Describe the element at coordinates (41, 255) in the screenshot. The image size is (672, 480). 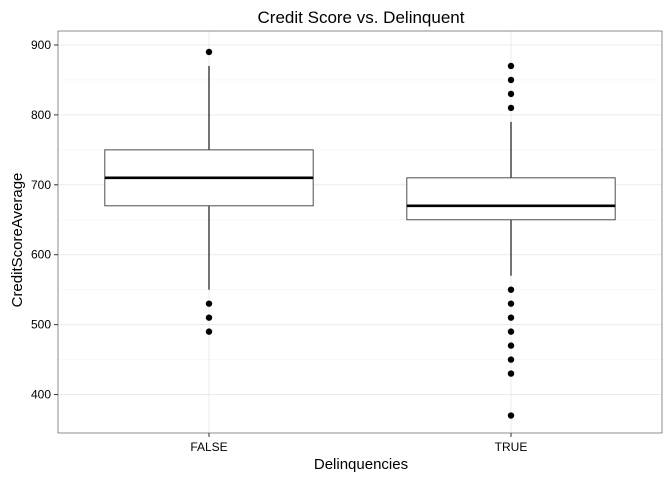
I see `y-tick-label: 600` at that location.